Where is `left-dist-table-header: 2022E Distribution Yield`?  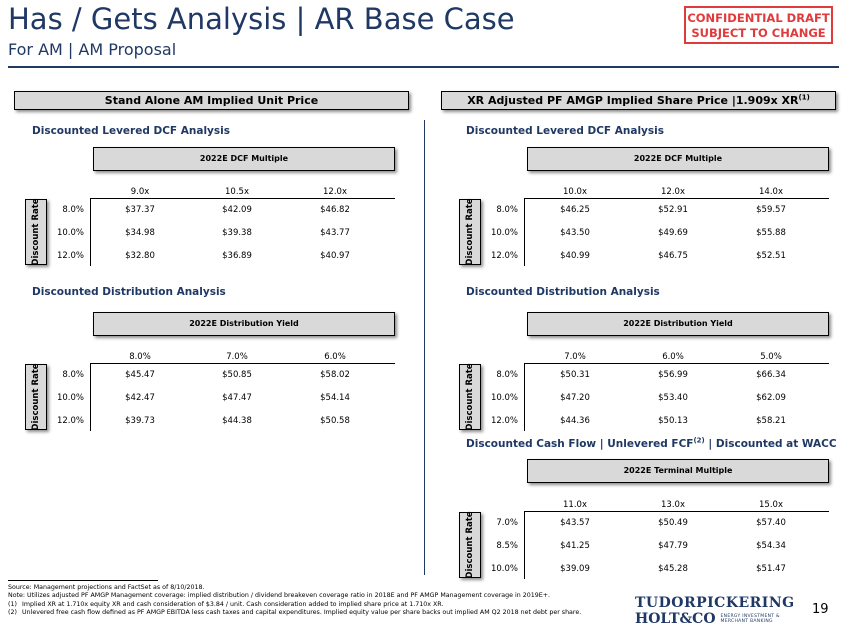
left-dist-table-header: 2022E Distribution Yield is located at coordinates (244, 324).